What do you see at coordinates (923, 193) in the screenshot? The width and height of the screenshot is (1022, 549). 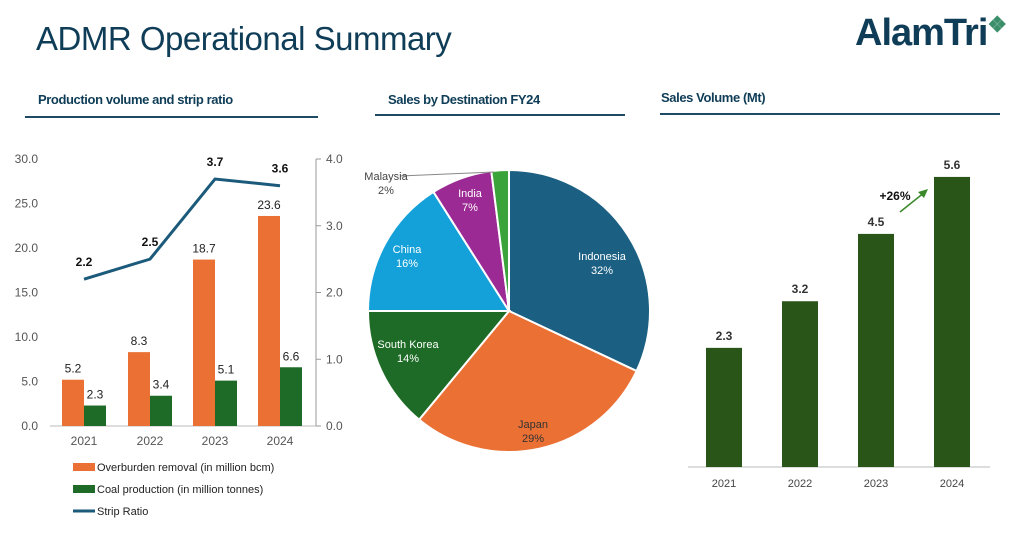 I see `arrow-head-icon` at bounding box center [923, 193].